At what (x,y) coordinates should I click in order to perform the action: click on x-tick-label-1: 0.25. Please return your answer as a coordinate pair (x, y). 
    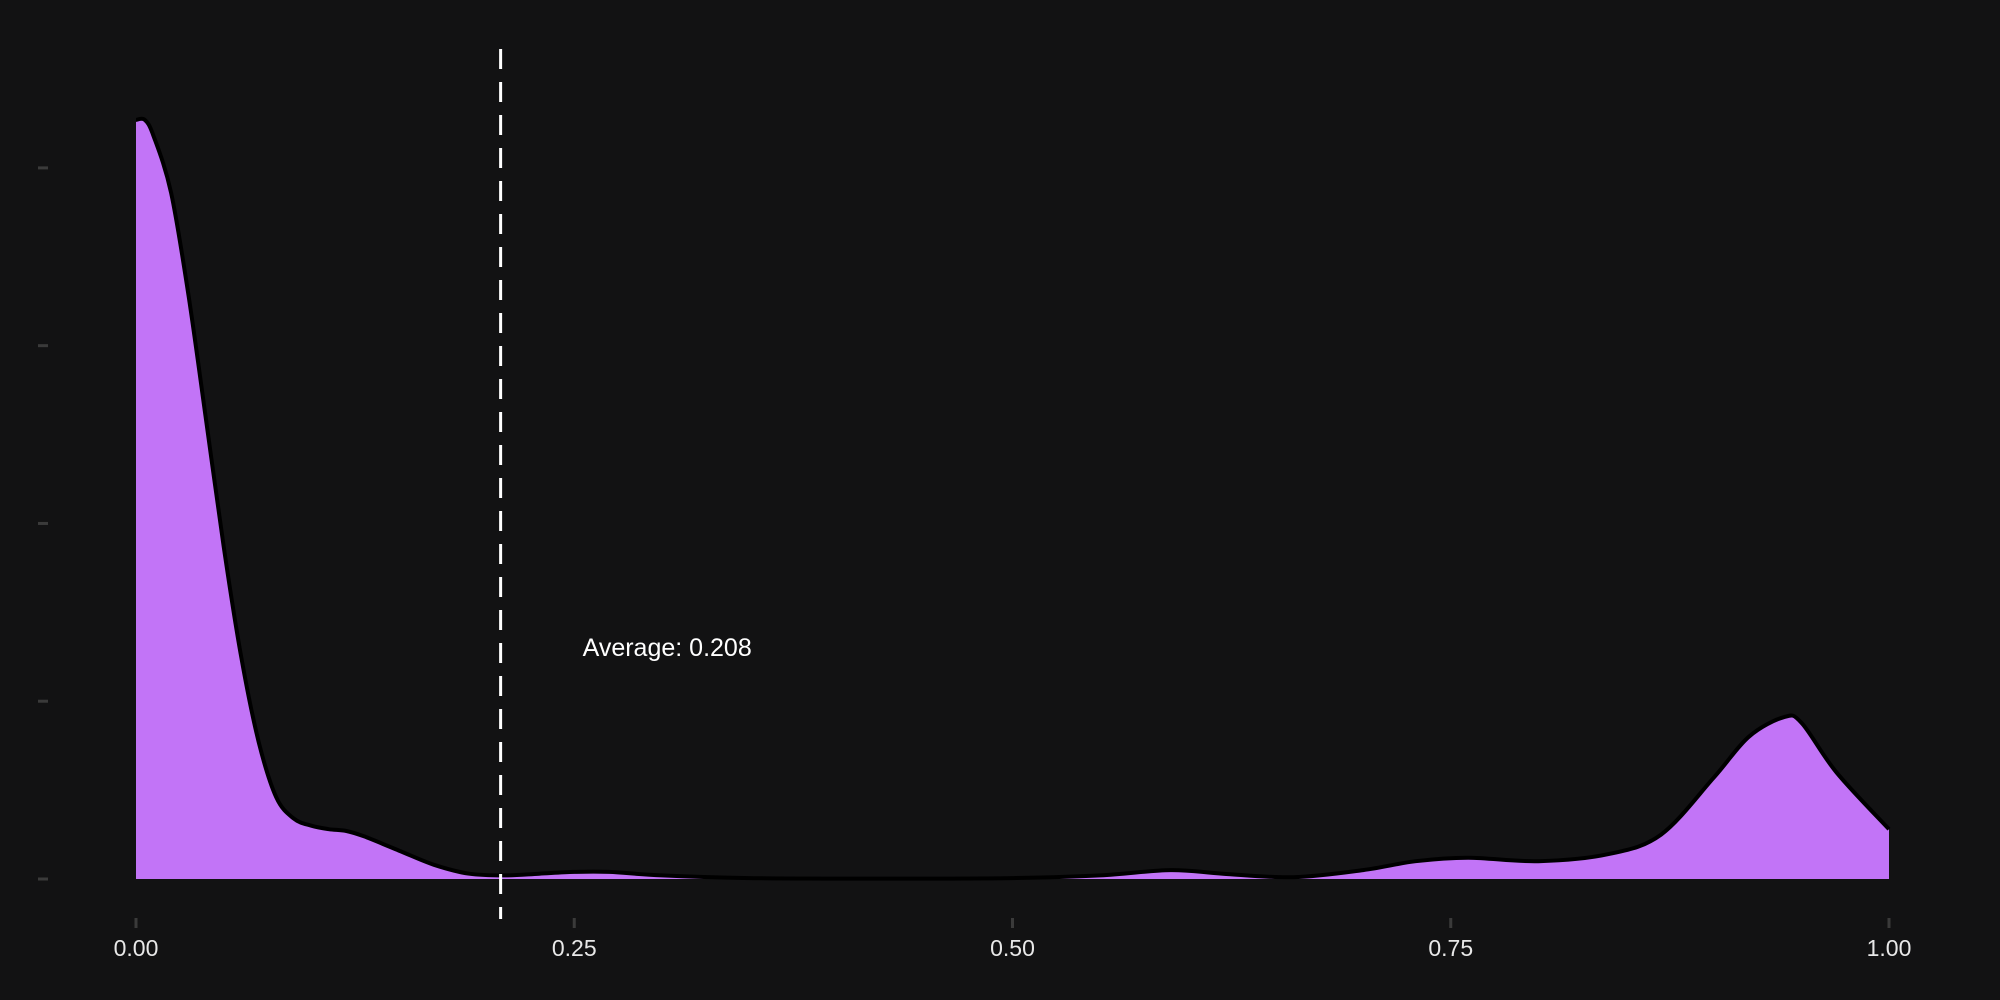
    Looking at the image, I should click on (574, 948).